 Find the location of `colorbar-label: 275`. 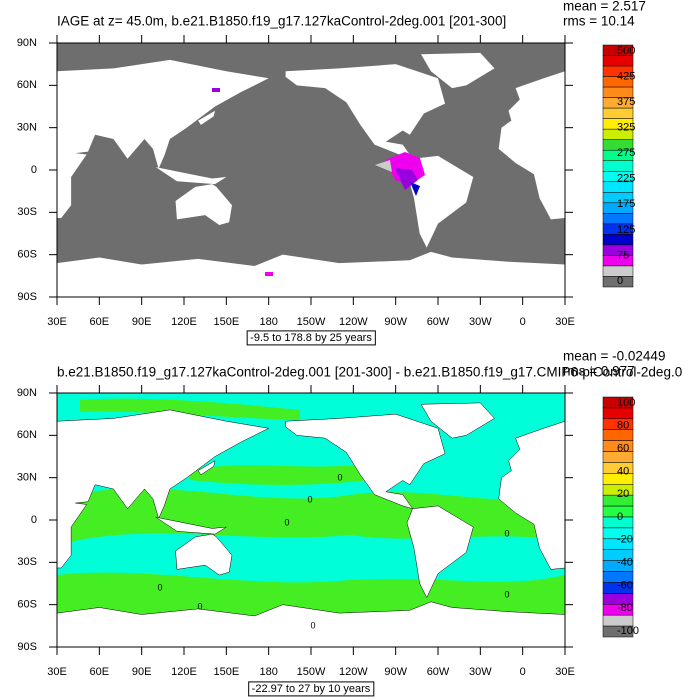

colorbar-label: 275 is located at coordinates (626, 153).